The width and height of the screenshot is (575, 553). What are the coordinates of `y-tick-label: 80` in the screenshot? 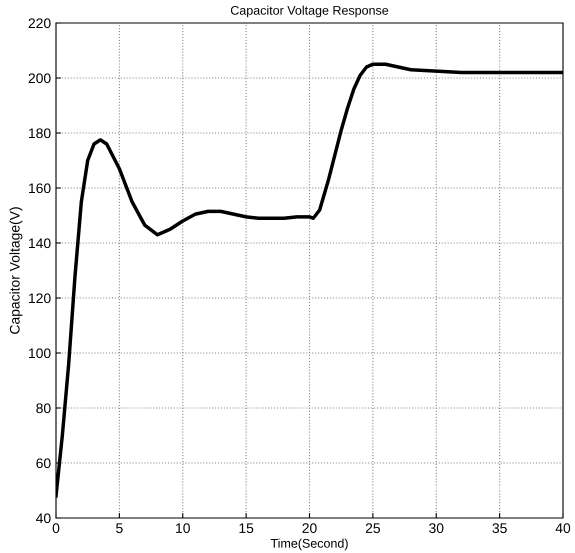 It's located at (43, 408).